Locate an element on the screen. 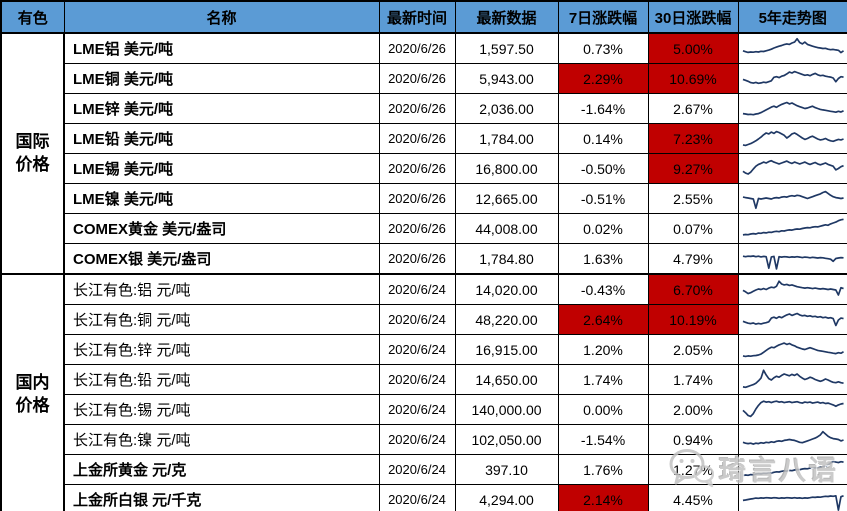  change-30d-cell: 2.00% is located at coordinates (693, 409).